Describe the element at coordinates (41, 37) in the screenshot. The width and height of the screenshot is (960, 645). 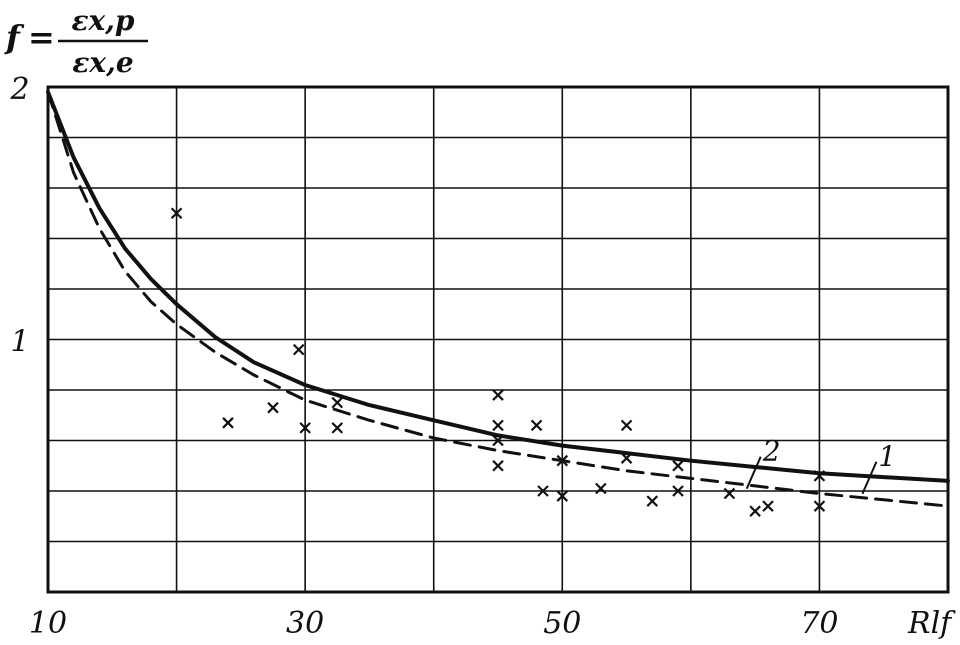
I see `y-axis-equals: =` at that location.